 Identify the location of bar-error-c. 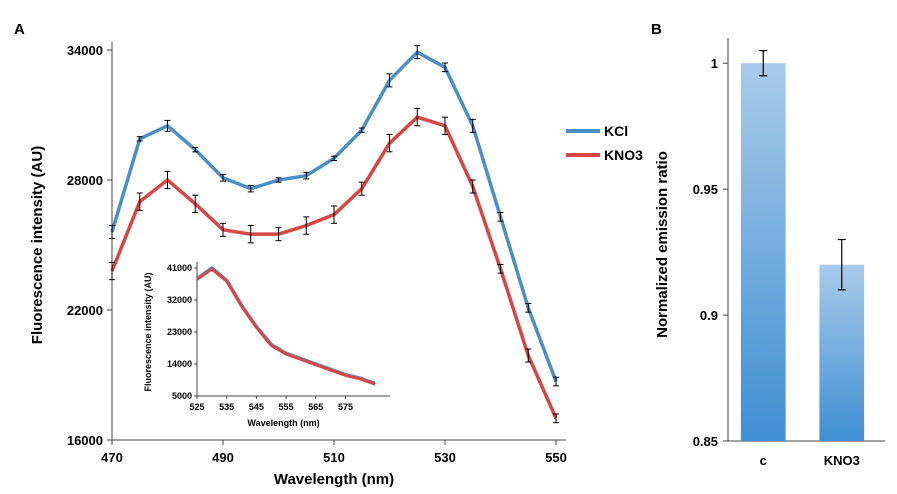
(763, 63).